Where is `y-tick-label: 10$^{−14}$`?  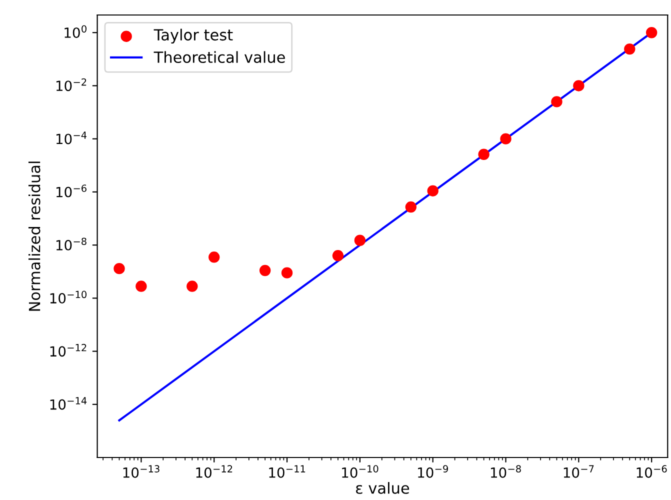
y-tick-label: 10$^{−14}$ is located at coordinates (68, 403).